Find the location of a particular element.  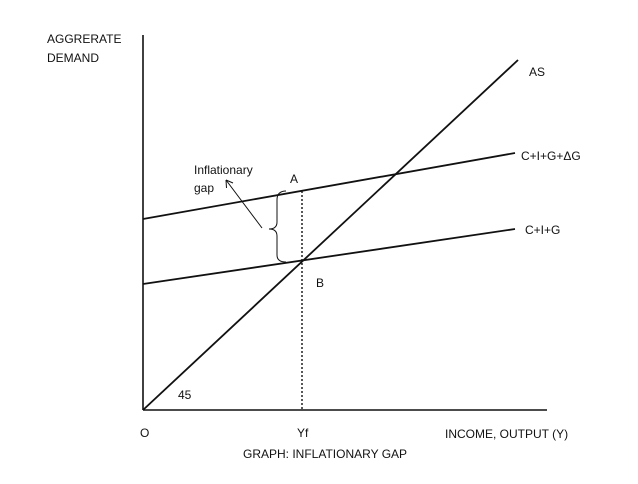

y-axis-label-line-2: DEMAND is located at coordinates (73, 58).